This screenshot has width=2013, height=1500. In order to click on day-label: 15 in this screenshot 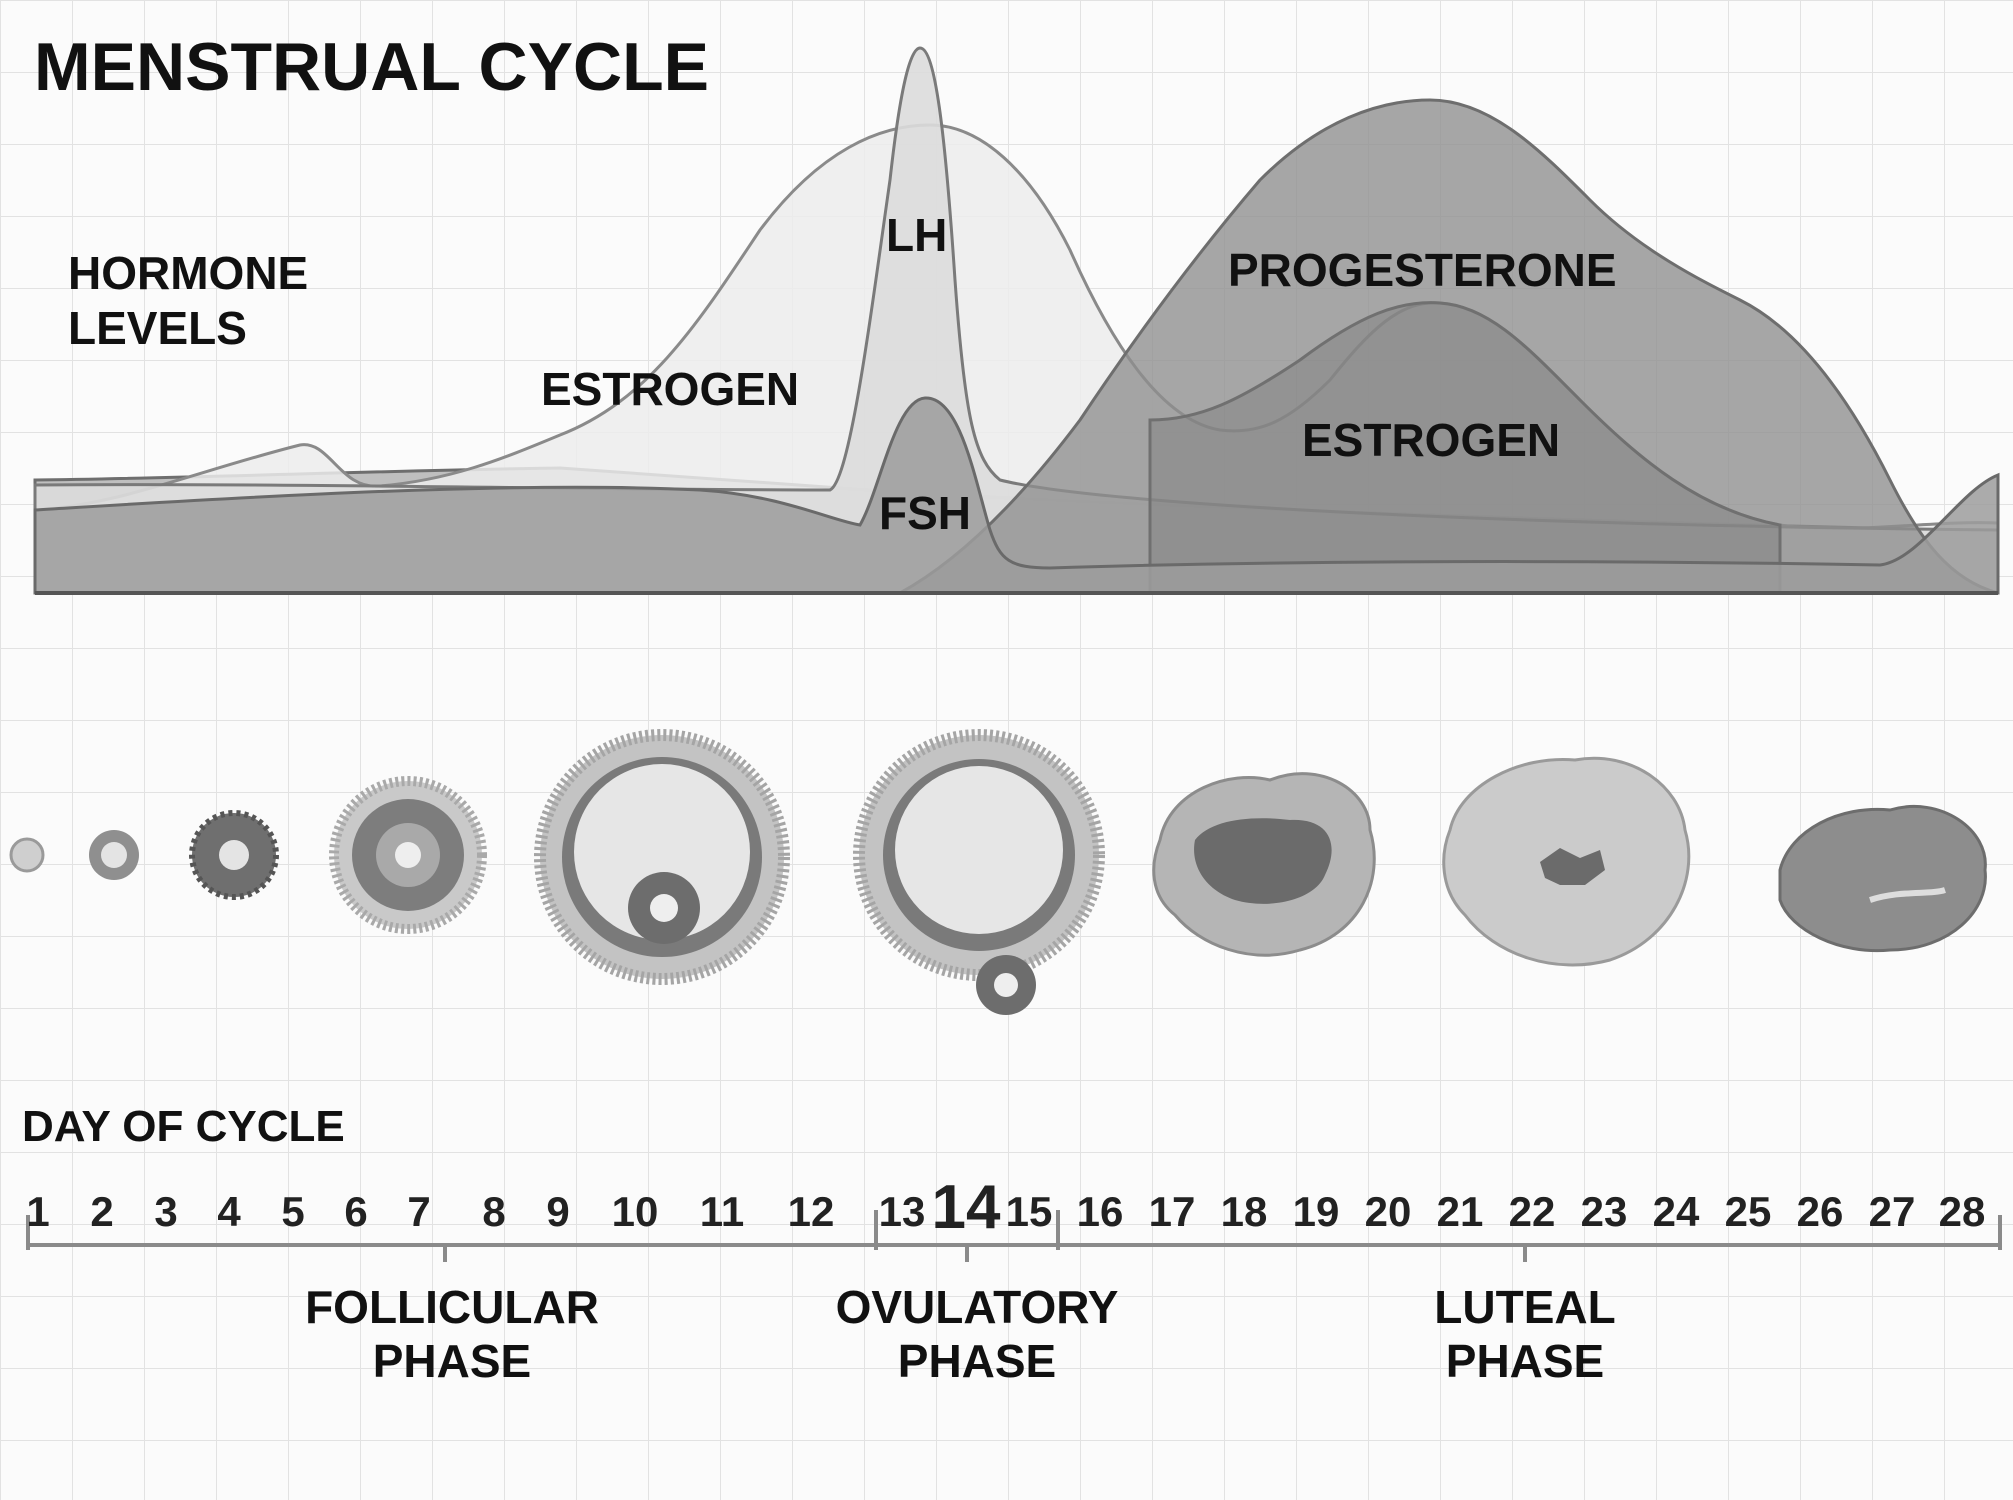, I will do `click(1029, 1211)`.